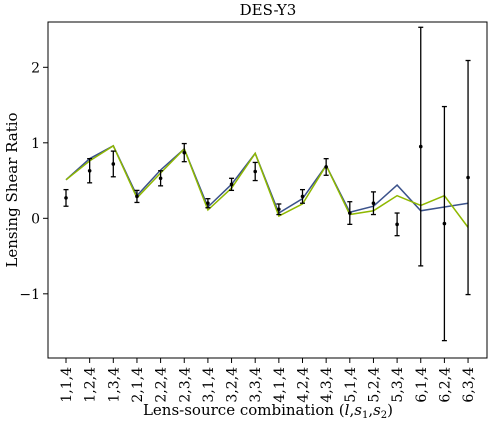  I want to click on x-tick-label: 2,3,4, so click(185, 385).